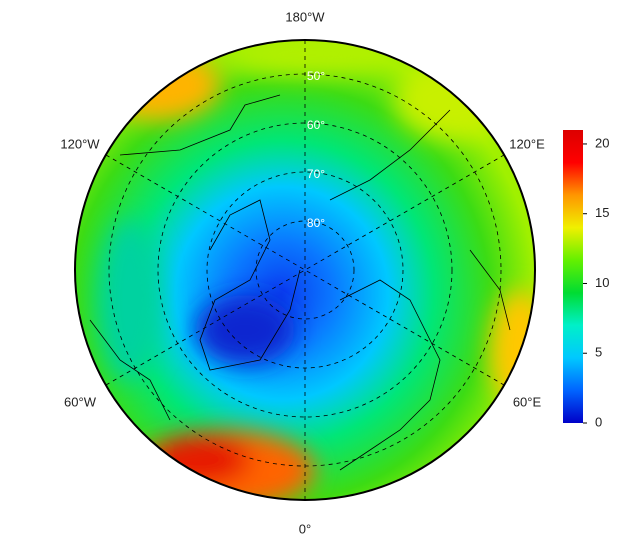  What do you see at coordinates (573, 276) in the screenshot?
I see `colorbar` at bounding box center [573, 276].